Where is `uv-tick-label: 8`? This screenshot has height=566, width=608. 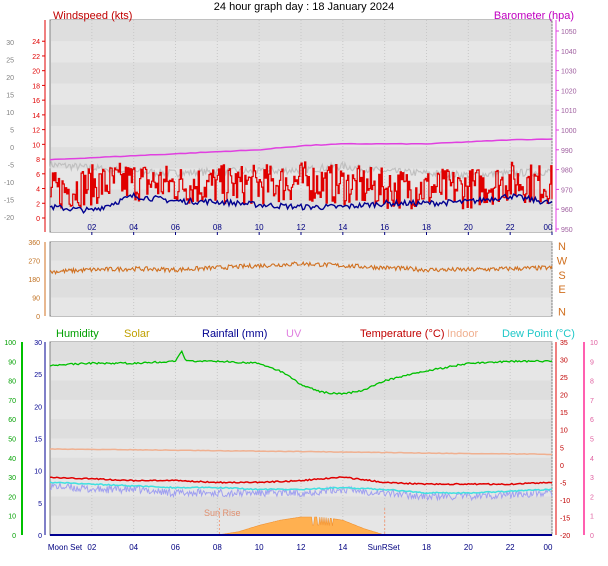 uv-tick-label: 8 is located at coordinates (592, 382).